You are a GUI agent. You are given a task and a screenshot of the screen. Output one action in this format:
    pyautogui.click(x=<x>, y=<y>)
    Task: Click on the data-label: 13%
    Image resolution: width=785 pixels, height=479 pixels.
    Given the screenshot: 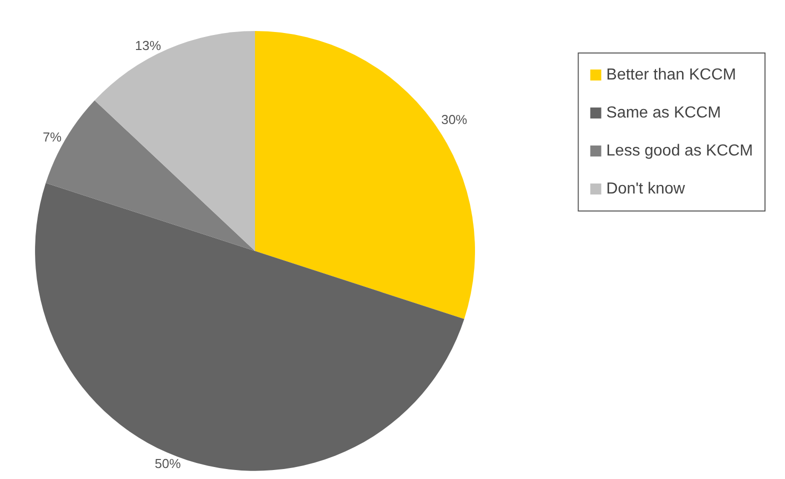 What is the action you would take?
    pyautogui.click(x=148, y=45)
    